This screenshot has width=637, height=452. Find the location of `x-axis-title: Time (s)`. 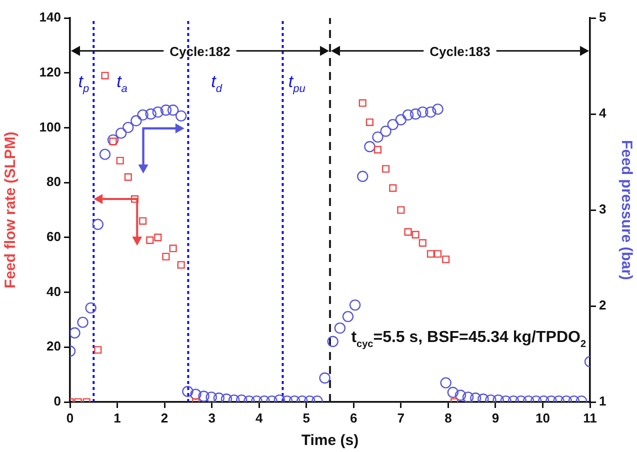

x-axis-title: Time (s) is located at coordinates (330, 441).